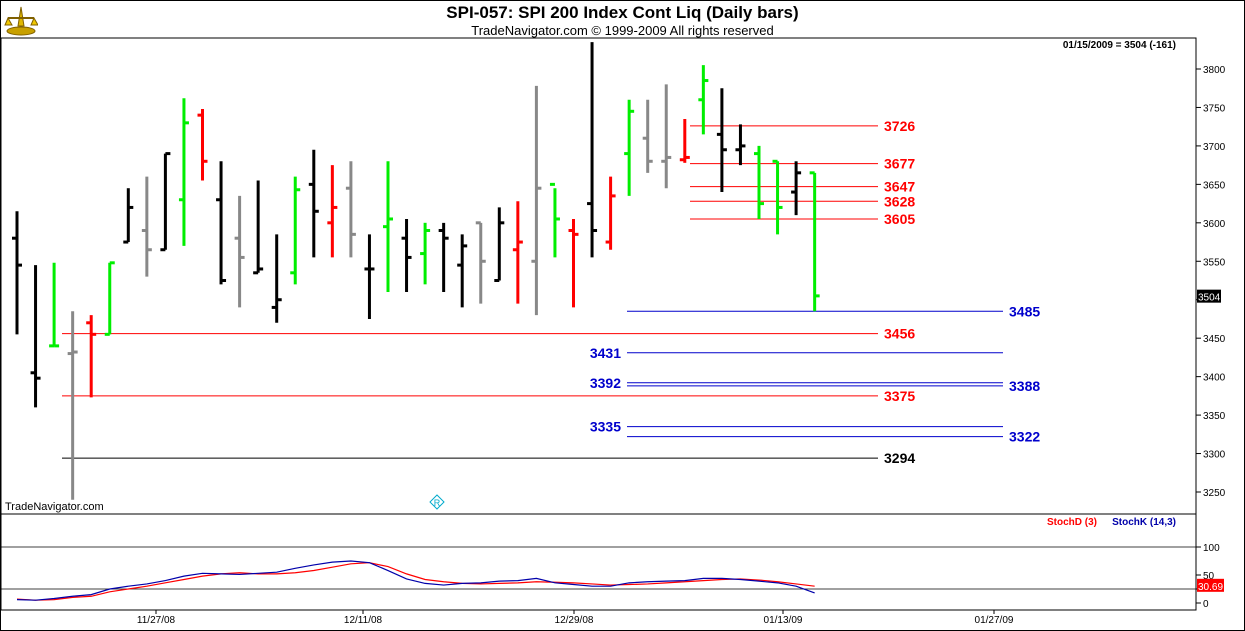  What do you see at coordinates (899, 458) in the screenshot?
I see `level-label: 3294` at bounding box center [899, 458].